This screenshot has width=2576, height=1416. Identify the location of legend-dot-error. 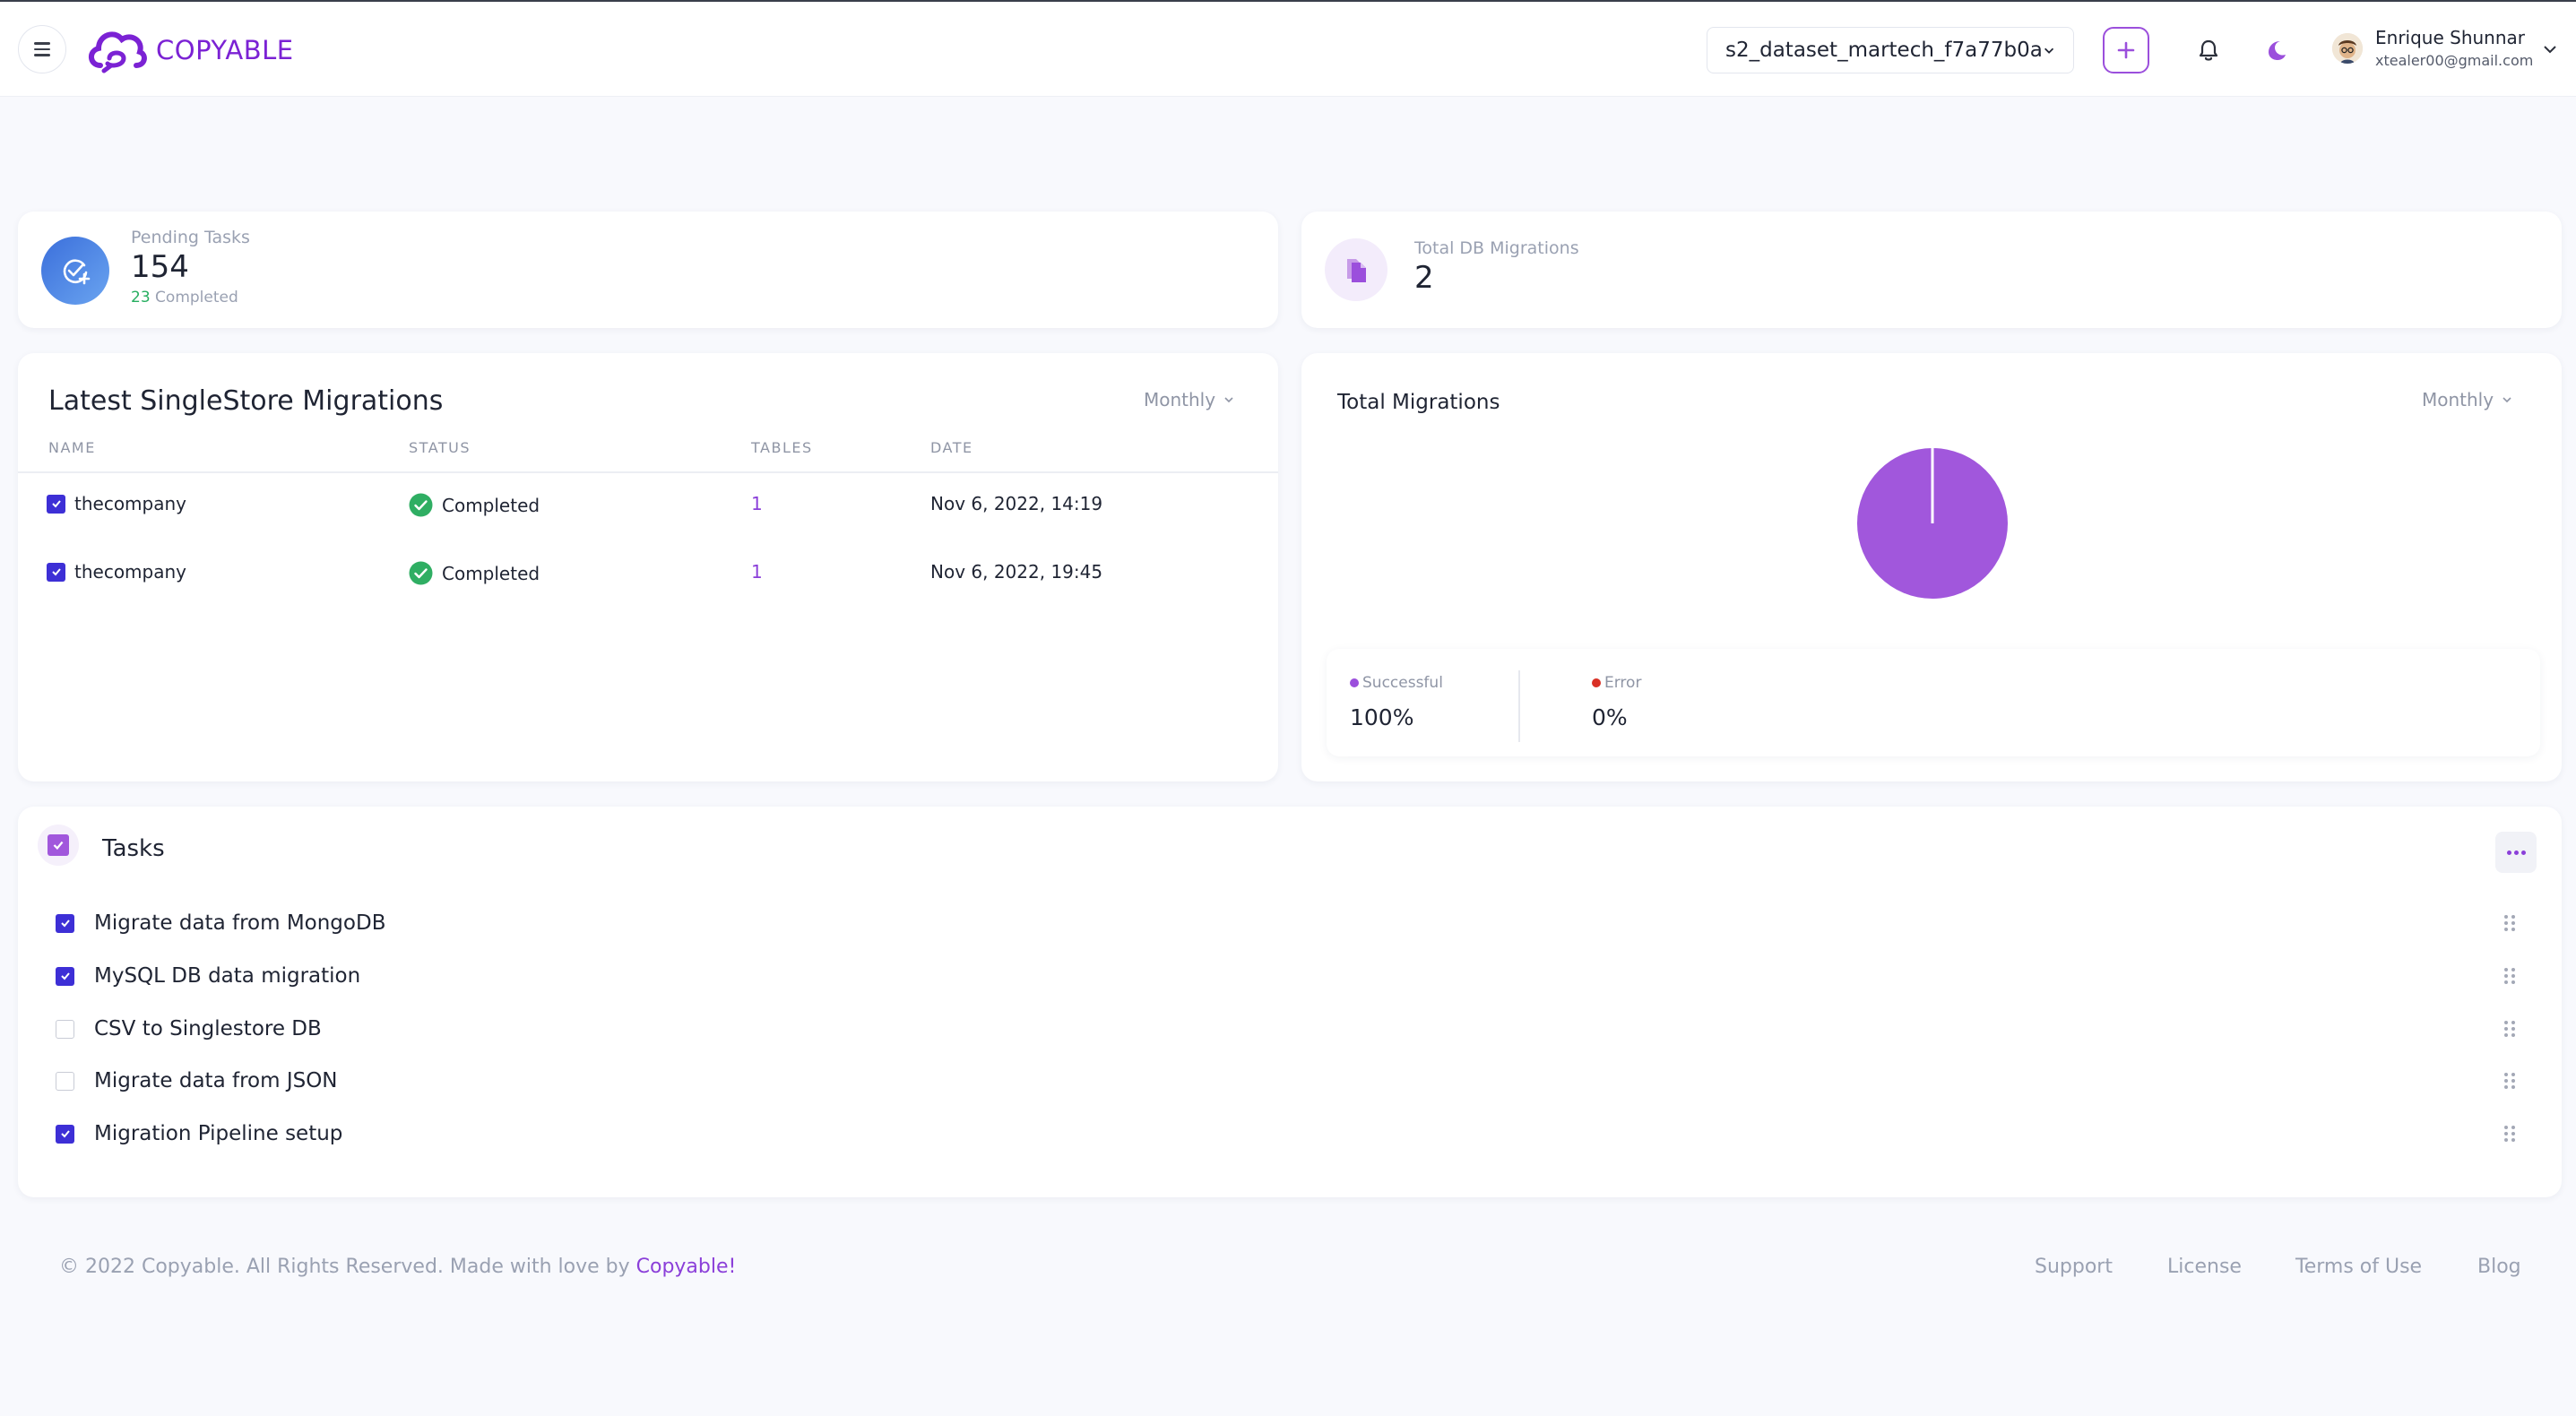
(1596, 682).